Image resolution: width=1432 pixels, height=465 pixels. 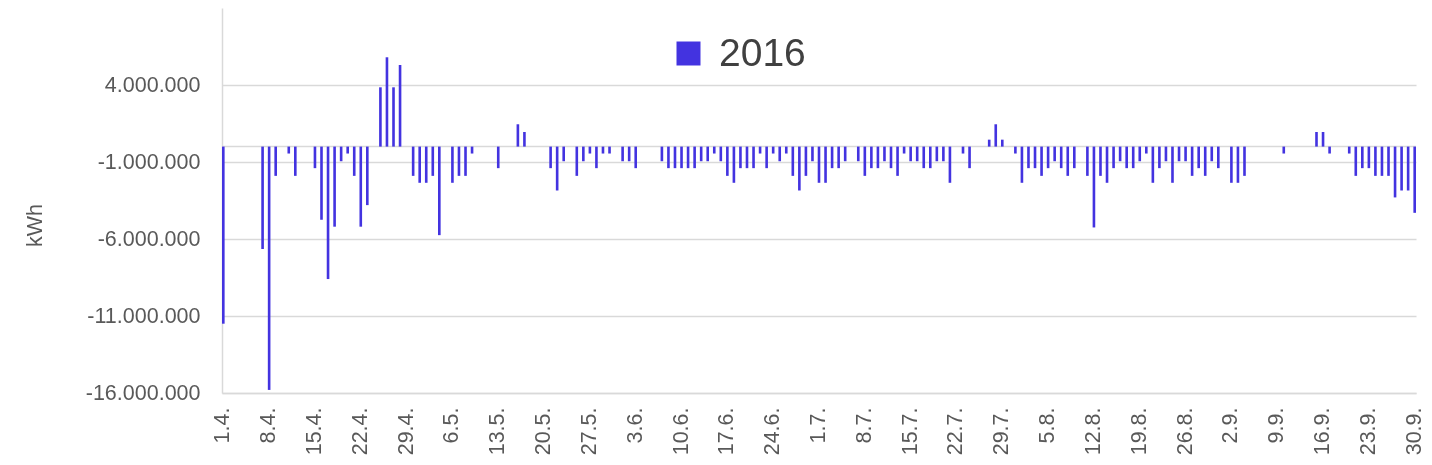 What do you see at coordinates (1230, 425) in the screenshot?
I see `x-tick-label: 2.9.` at bounding box center [1230, 425].